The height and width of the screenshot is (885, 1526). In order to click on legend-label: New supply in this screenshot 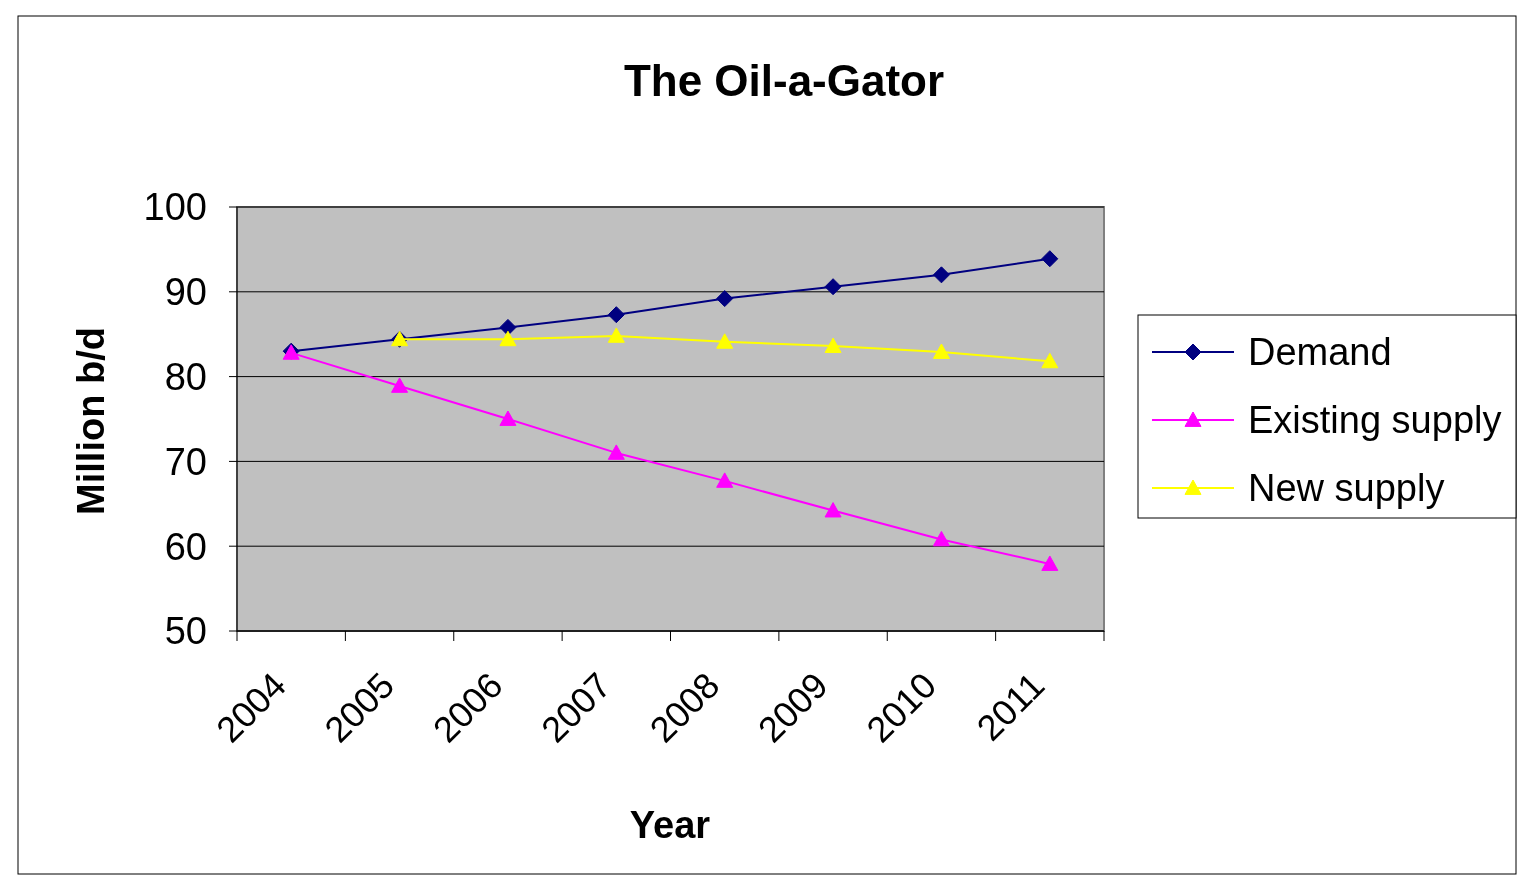, I will do `click(1346, 488)`.